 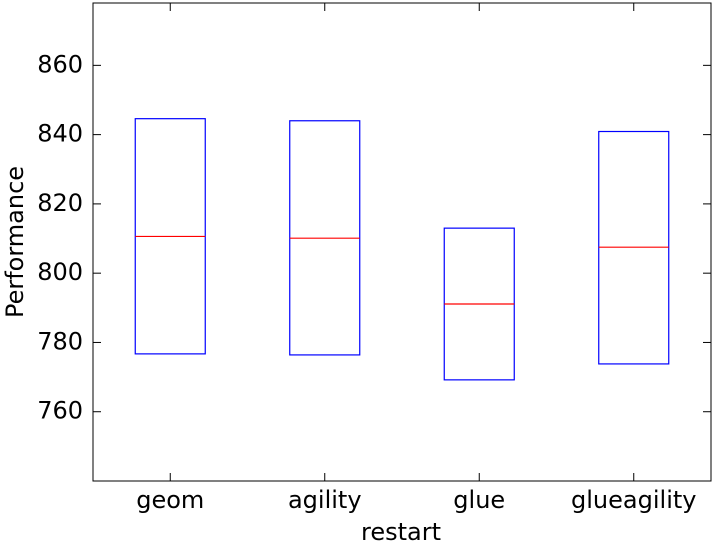 What do you see at coordinates (60, 203) in the screenshot?
I see `y-tick-label: 820` at bounding box center [60, 203].